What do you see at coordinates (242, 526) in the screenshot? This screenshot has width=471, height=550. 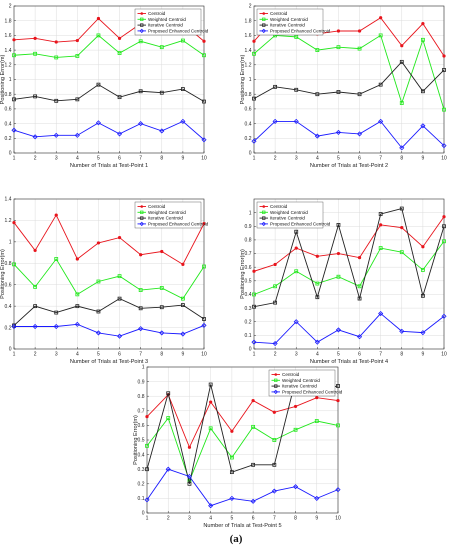 I see `x-axis-label: Number of Trials at Test-Point 5` at bounding box center [242, 526].